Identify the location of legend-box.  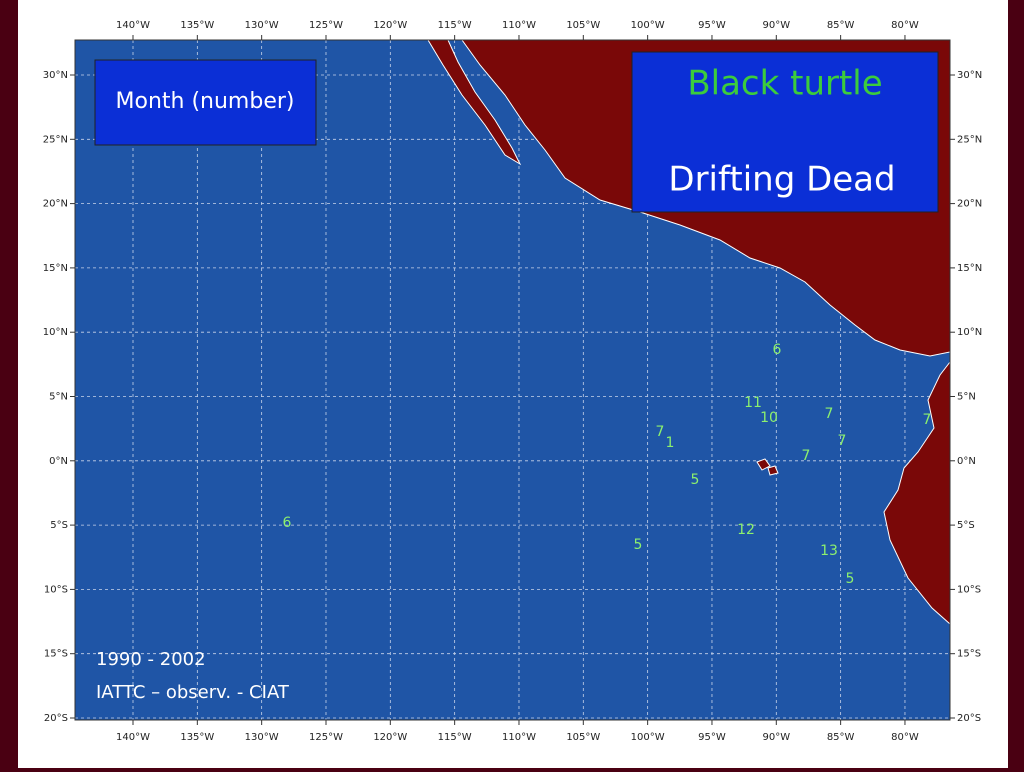
(205, 102).